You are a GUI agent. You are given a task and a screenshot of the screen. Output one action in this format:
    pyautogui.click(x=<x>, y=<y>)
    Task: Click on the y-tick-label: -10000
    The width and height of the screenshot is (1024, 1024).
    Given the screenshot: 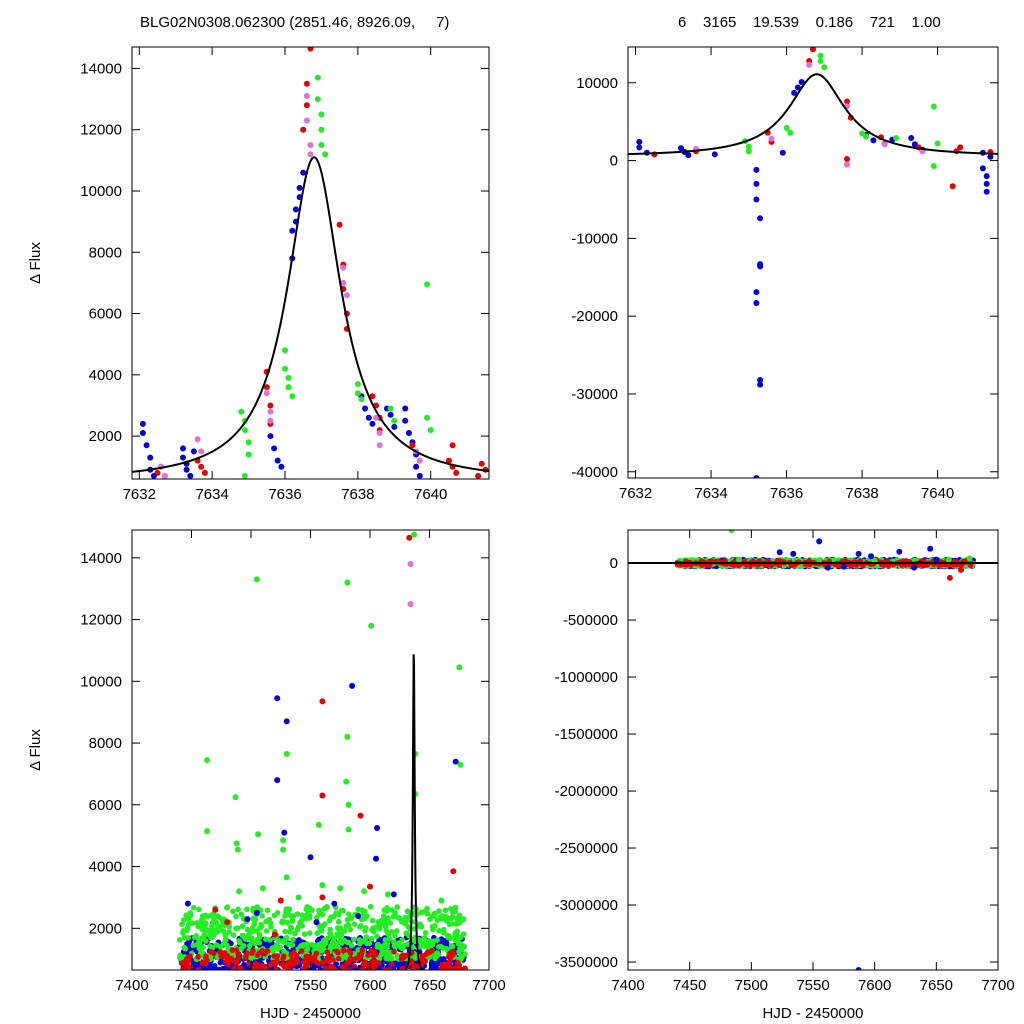 What is the action you would take?
    pyautogui.click(x=594, y=238)
    